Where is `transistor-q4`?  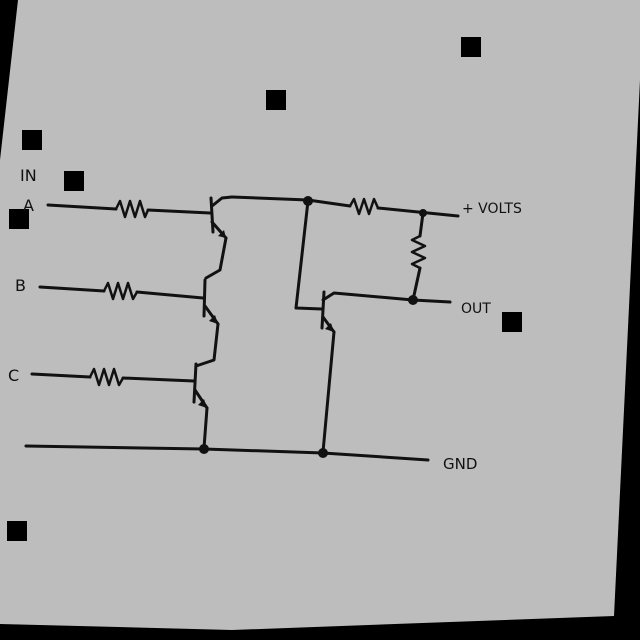
transistor-q4 is located at coordinates (354, 326).